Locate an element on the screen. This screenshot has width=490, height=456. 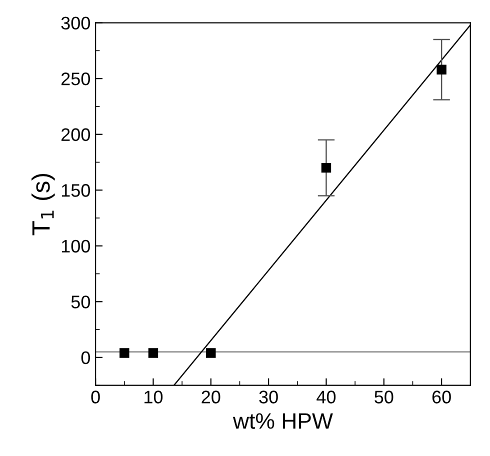
x-tick-label: 10 is located at coordinates (153, 397).